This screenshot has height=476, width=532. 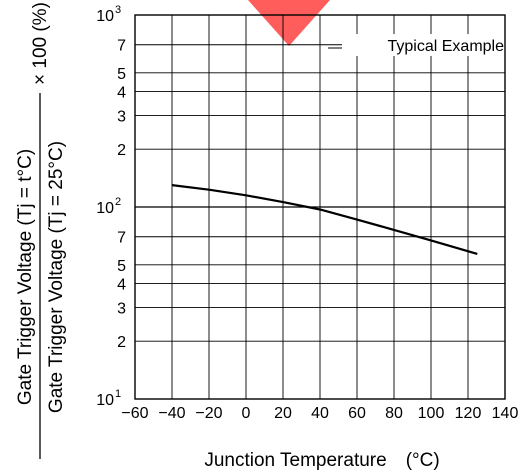 What do you see at coordinates (40, 43) in the screenshot?
I see `y-axis-label-factor: × 100 (%)` at bounding box center [40, 43].